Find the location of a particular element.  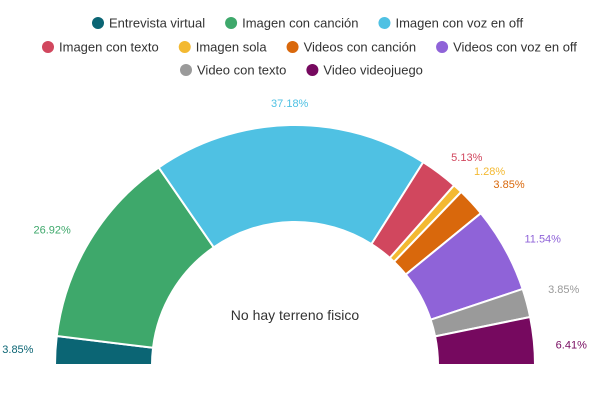

legend-label: Video con texto is located at coordinates (241, 70).